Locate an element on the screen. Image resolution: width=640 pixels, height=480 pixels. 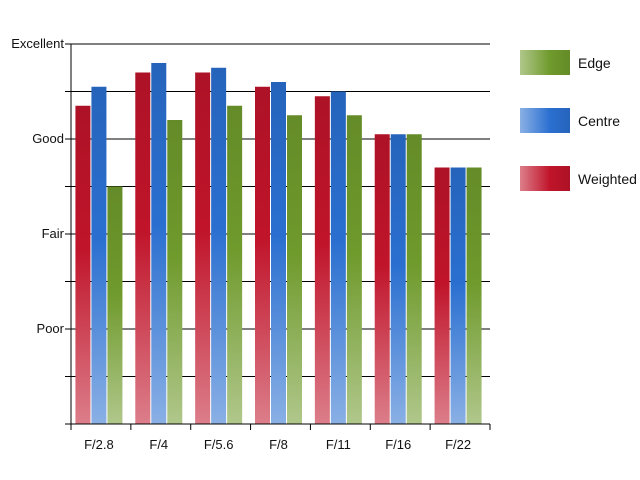
y-tick-labels: Poor Fair Good Excellent is located at coordinates (37, 186).